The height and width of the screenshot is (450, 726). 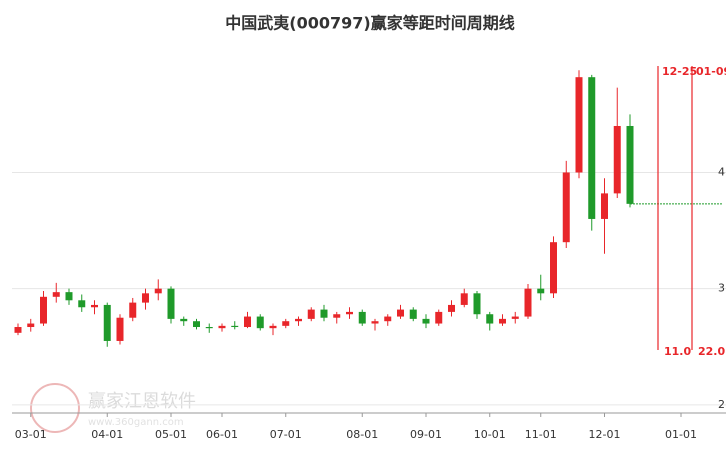 What do you see at coordinates (369, 23) in the screenshot?
I see `chart-title: 中国武夷(000797)赢家等距时间周期线` at bounding box center [369, 23].